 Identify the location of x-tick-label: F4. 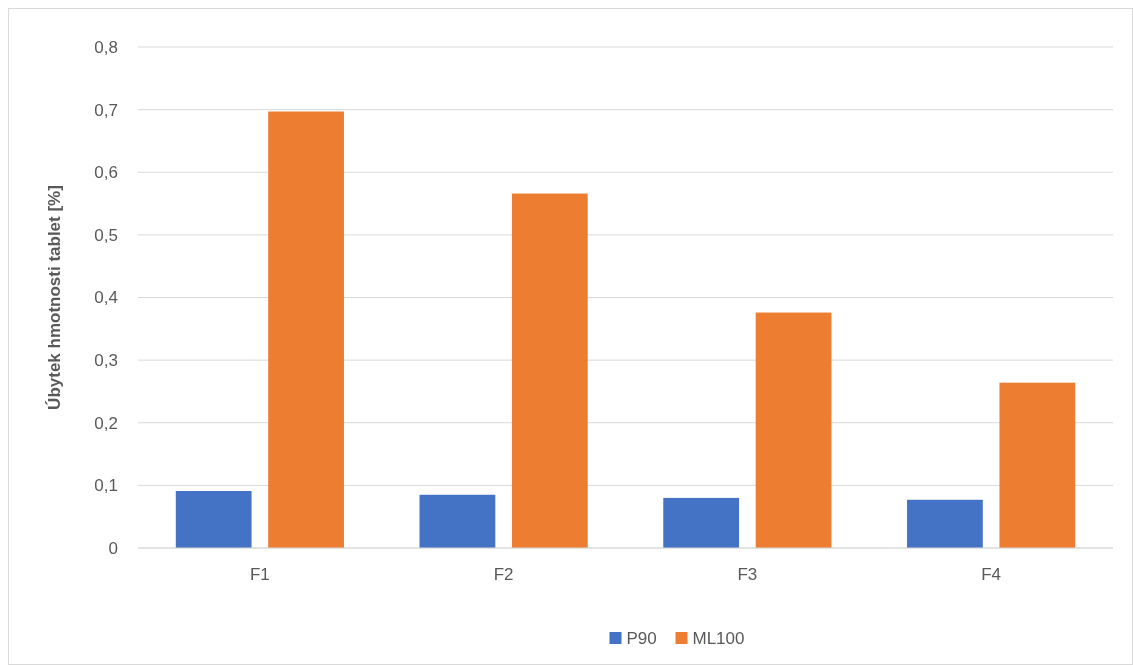
(991, 574).